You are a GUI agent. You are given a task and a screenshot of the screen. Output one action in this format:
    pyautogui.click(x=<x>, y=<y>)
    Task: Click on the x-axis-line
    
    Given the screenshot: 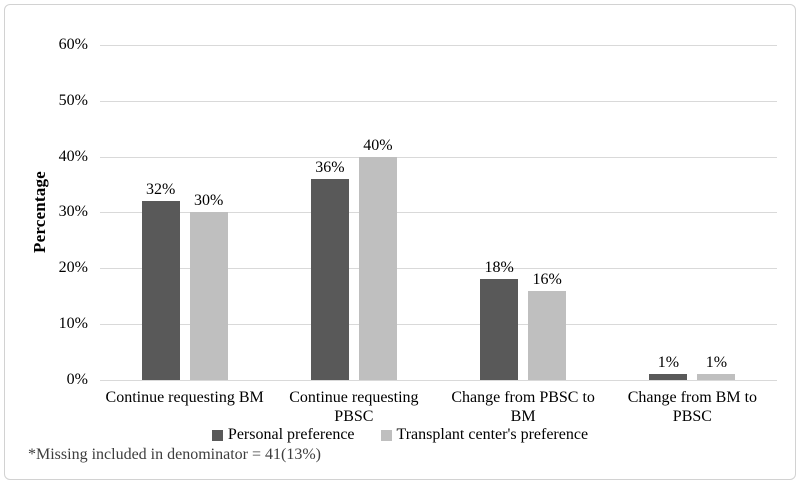 What is the action you would take?
    pyautogui.click(x=438, y=380)
    